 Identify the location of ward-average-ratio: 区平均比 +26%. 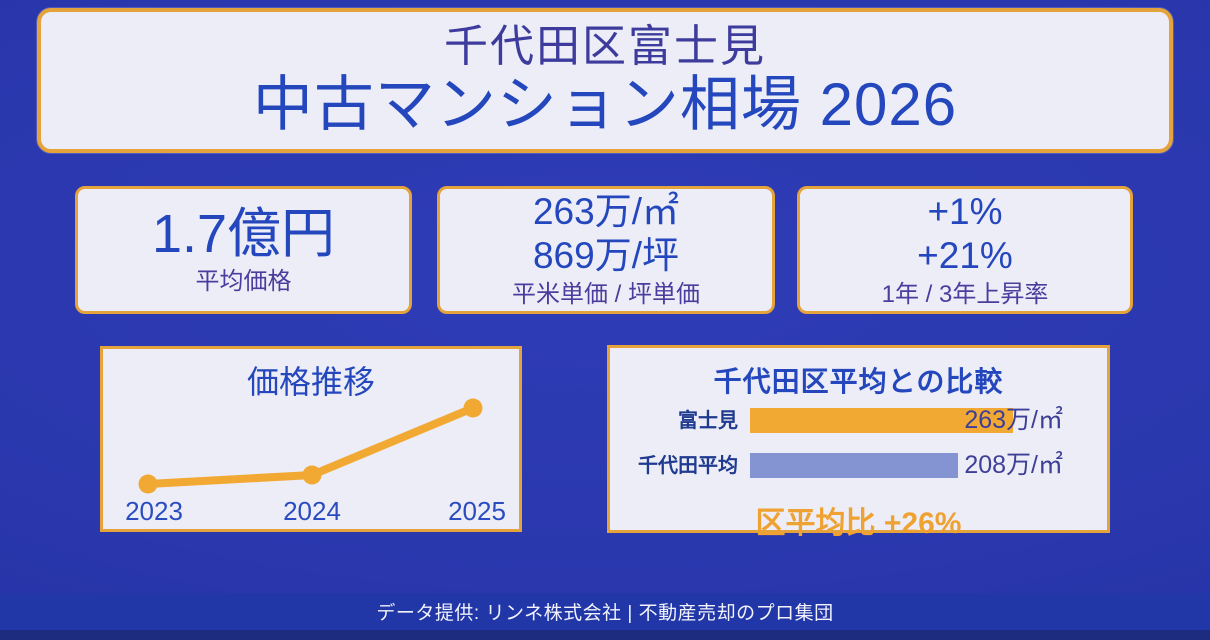
(858, 523).